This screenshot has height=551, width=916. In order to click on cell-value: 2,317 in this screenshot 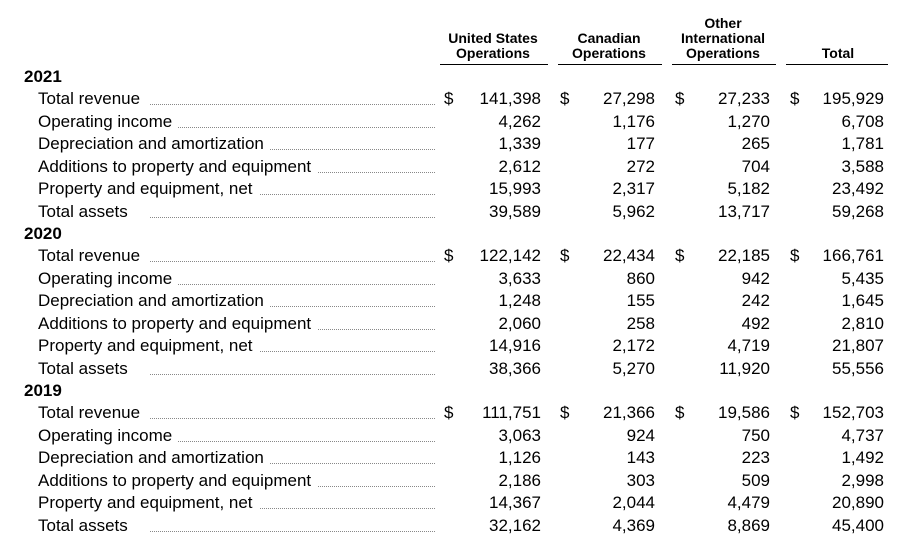, I will do `click(633, 188)`.